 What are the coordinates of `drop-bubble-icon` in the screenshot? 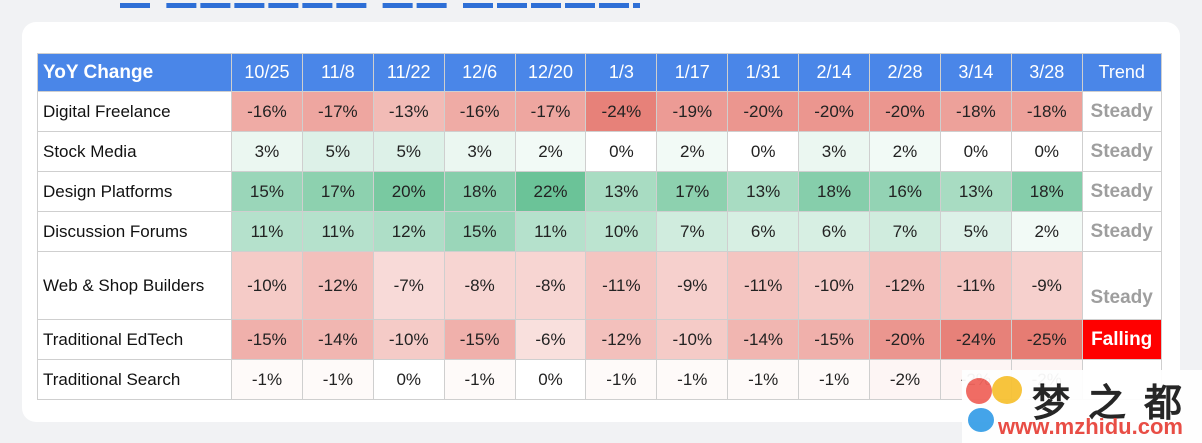 It's located at (981, 420).